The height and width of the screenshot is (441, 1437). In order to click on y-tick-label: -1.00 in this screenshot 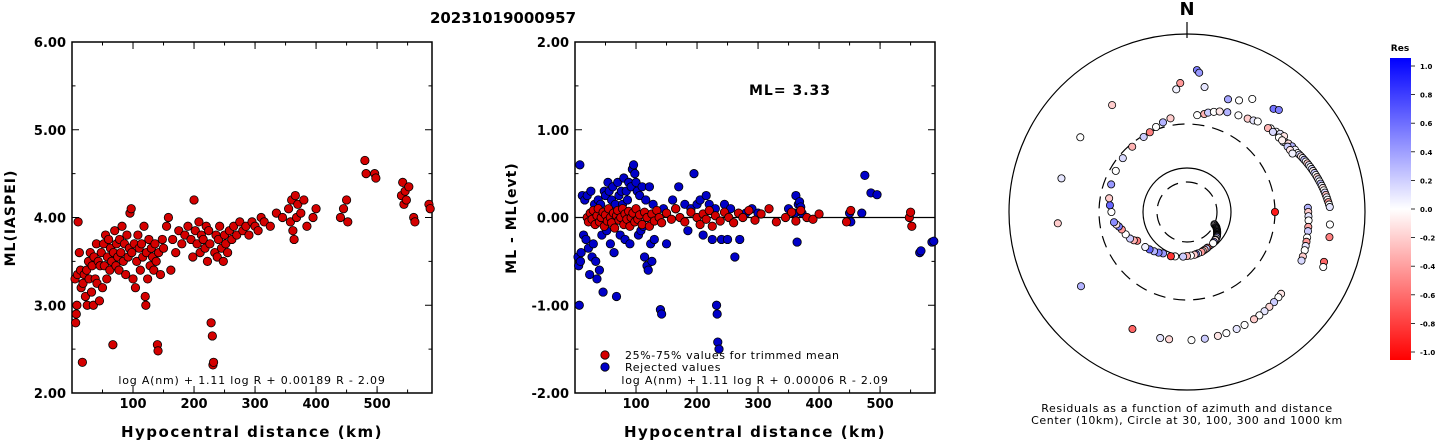, I will do `click(550, 306)`.